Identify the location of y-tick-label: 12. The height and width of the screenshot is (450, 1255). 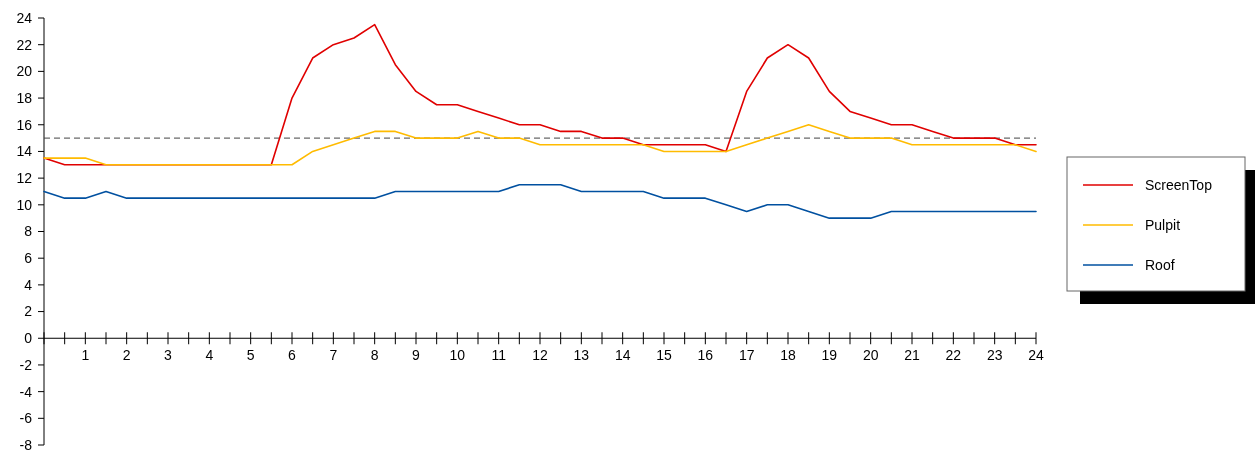
(24, 178).